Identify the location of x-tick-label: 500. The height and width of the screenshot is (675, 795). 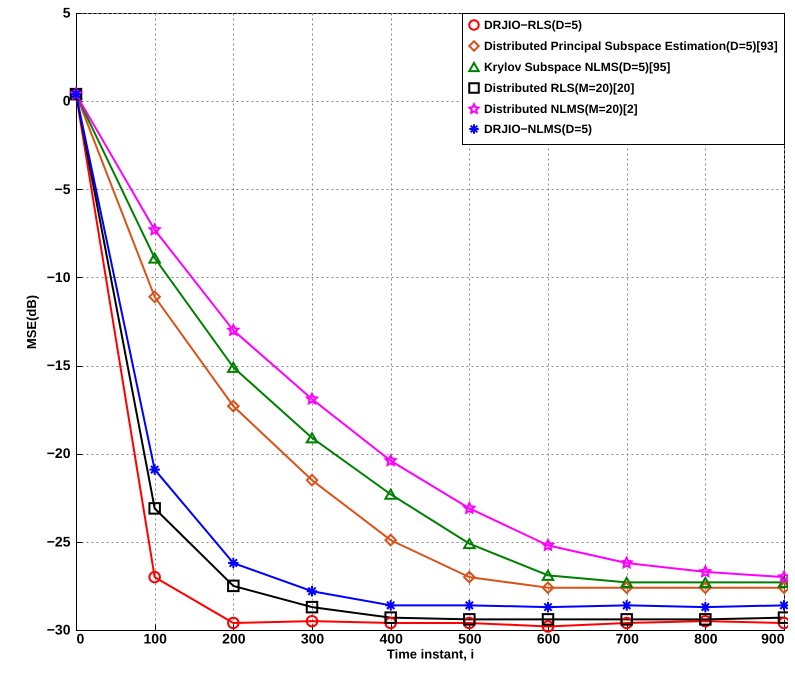
(470, 638).